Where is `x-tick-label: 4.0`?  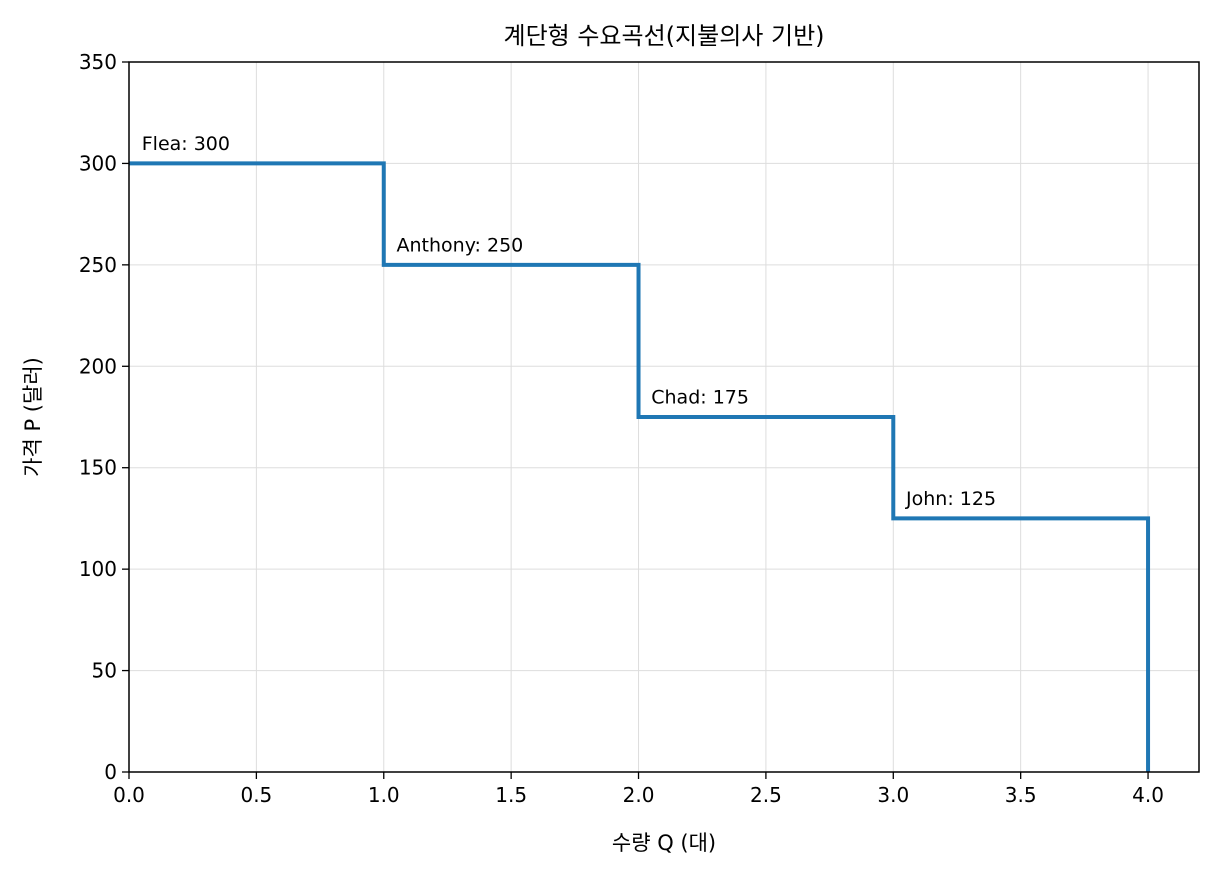
x-tick-label: 4.0 is located at coordinates (1148, 795).